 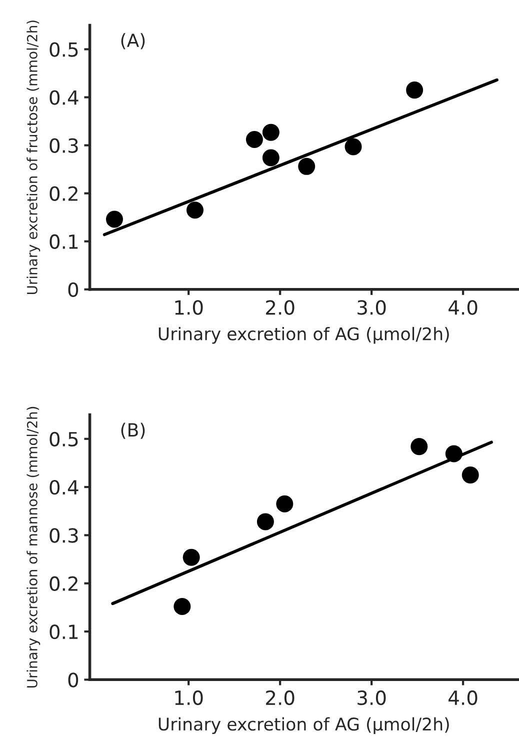 What do you see at coordinates (33, 547) in the screenshot?
I see `y-axis-title: Urinary excretion of mannose (mmol/2h)` at bounding box center [33, 547].